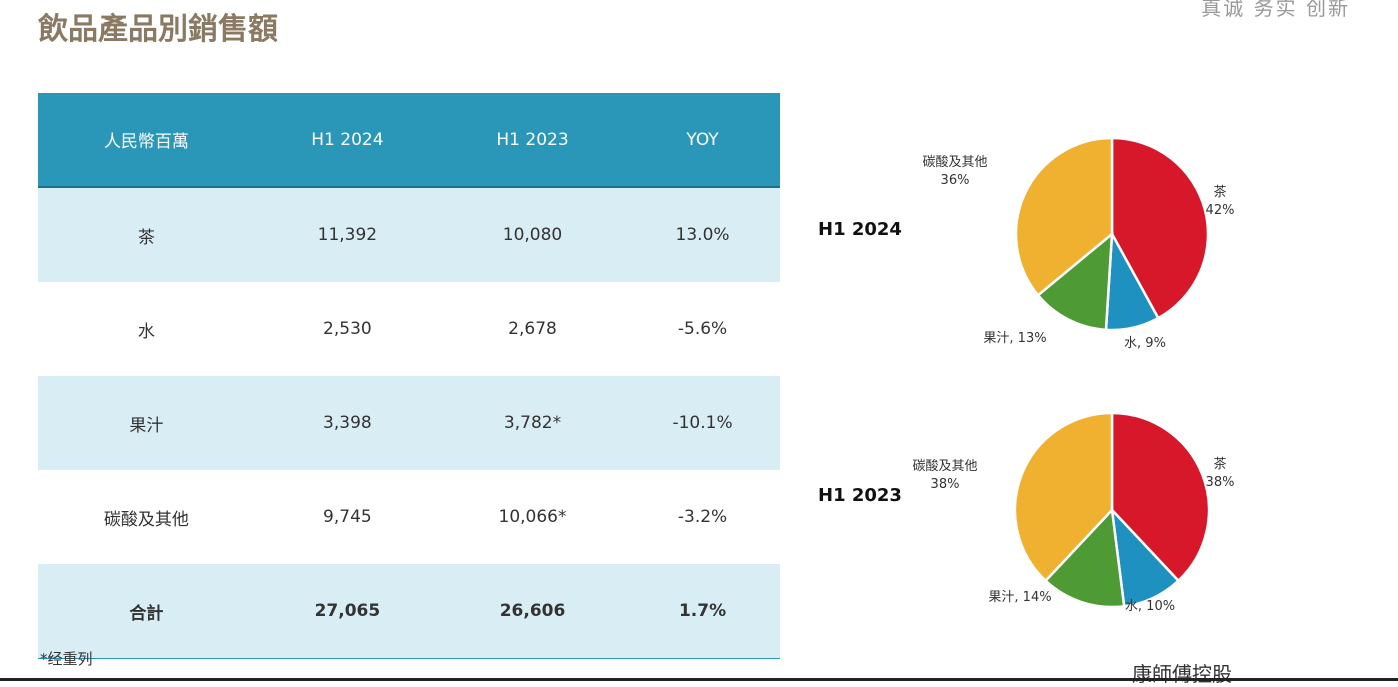 This screenshot has height=687, width=1398. What do you see at coordinates (532, 234) in the screenshot?
I see `table-cell: 10,080` at bounding box center [532, 234].